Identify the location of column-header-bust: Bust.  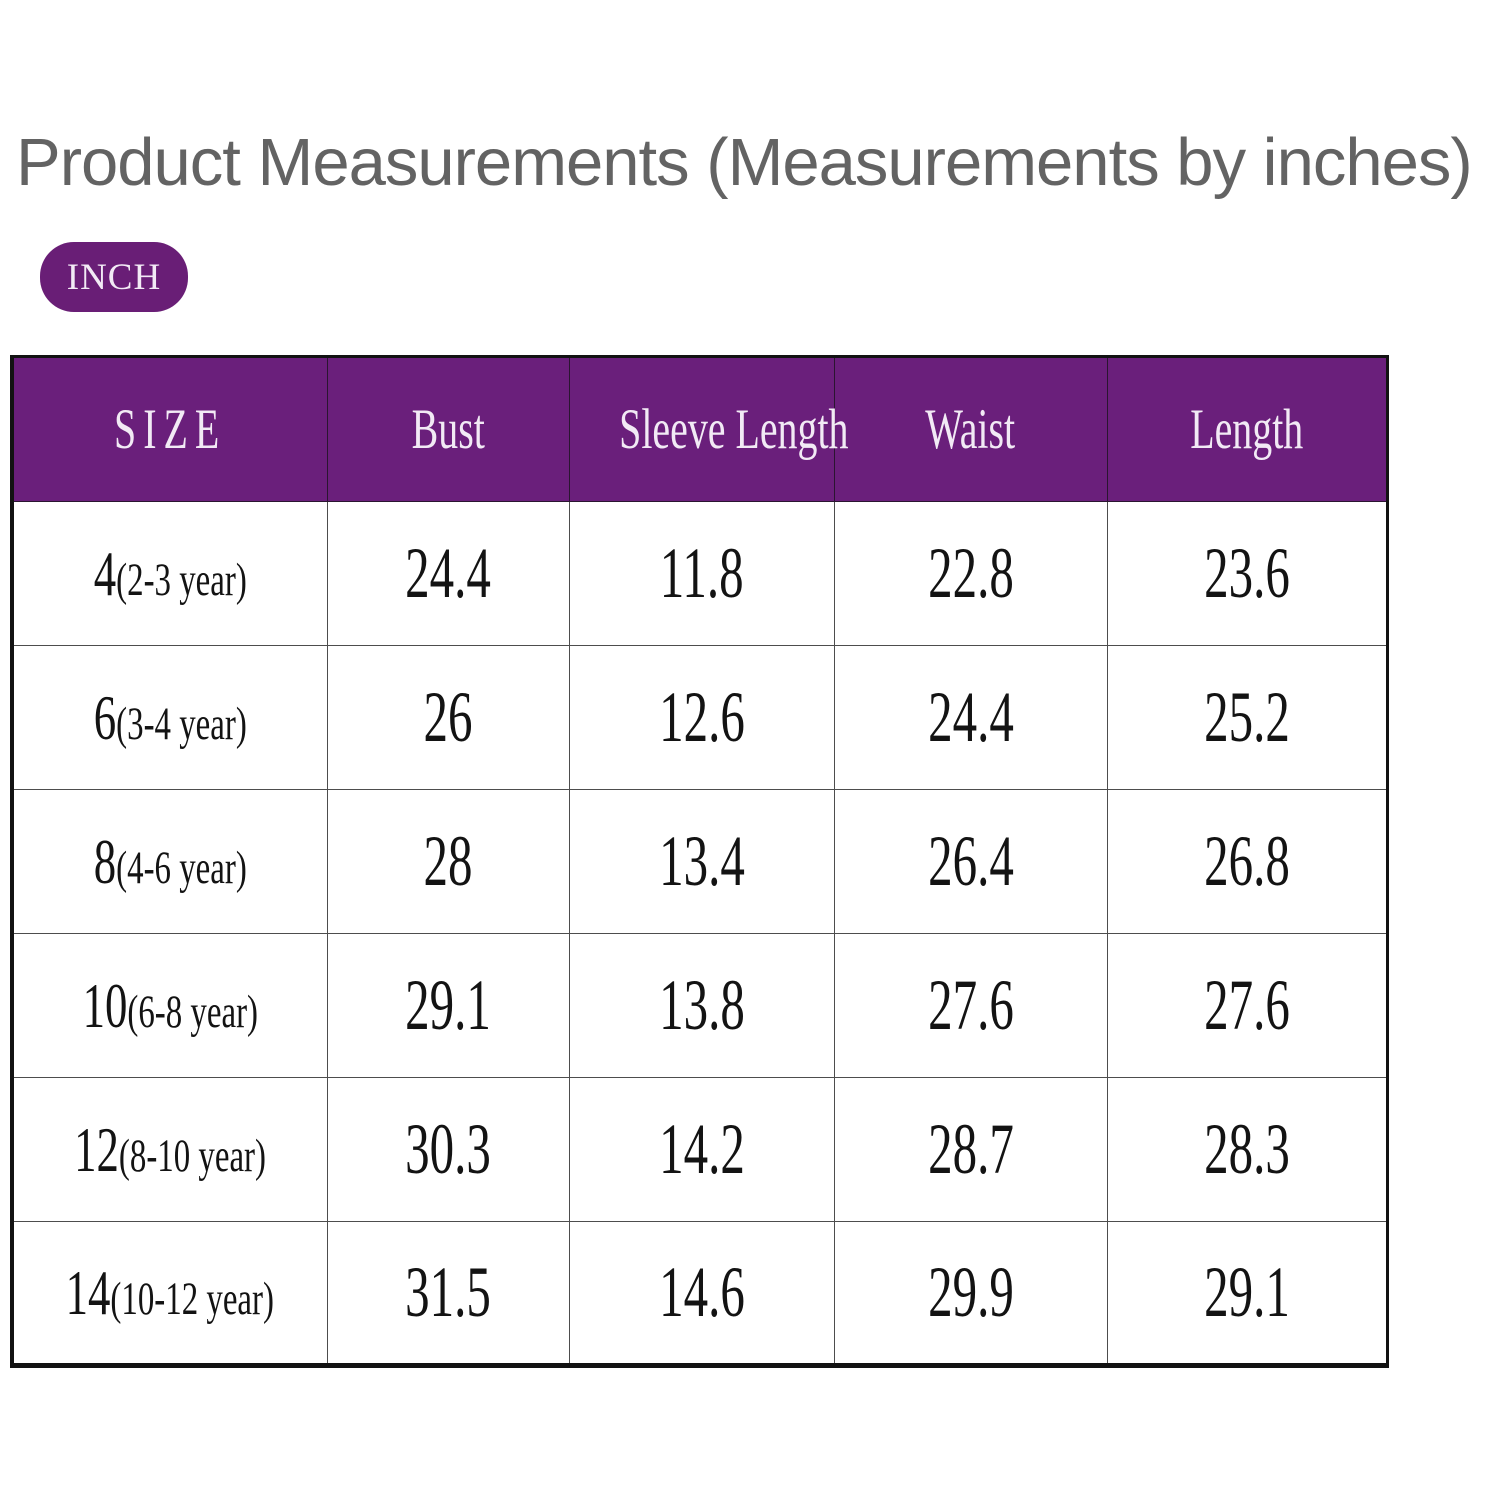
(448, 429).